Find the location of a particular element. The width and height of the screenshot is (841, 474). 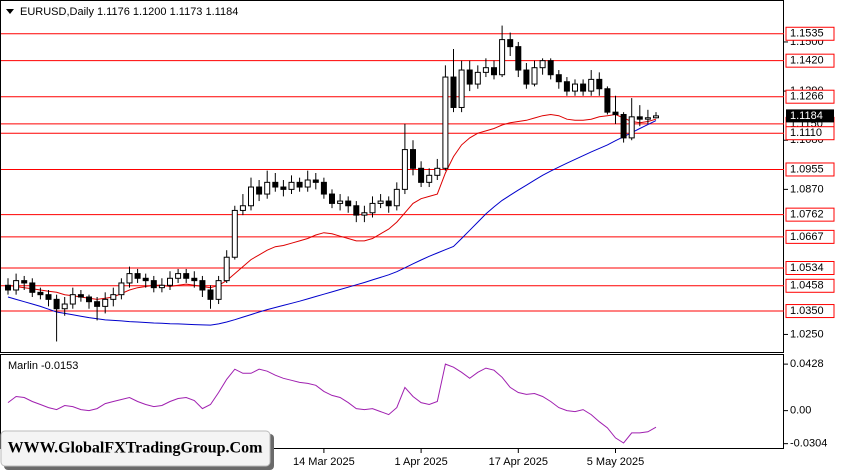

level-label: 1.0458 is located at coordinates (807, 286).